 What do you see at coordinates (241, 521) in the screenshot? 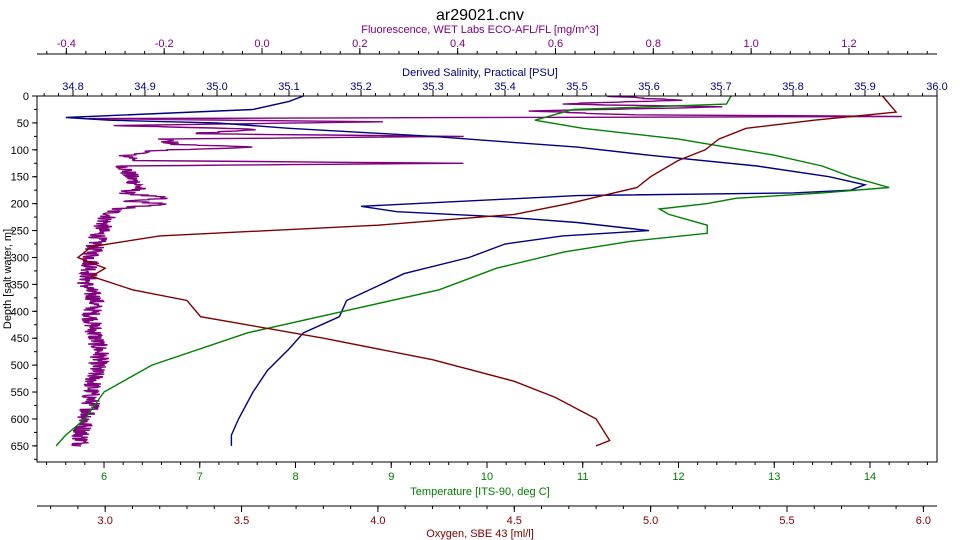
I see `x-tick-label: 3.5` at bounding box center [241, 521].